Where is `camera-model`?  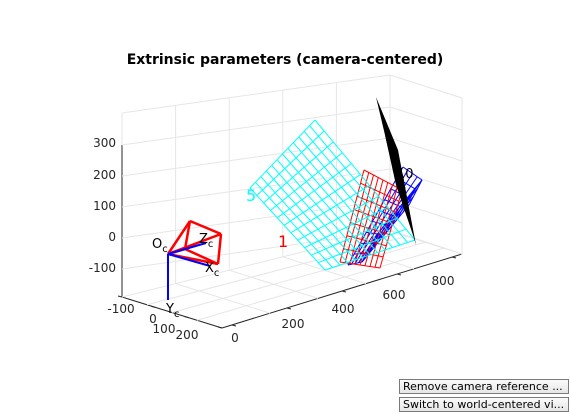 camera-model is located at coordinates (194, 259).